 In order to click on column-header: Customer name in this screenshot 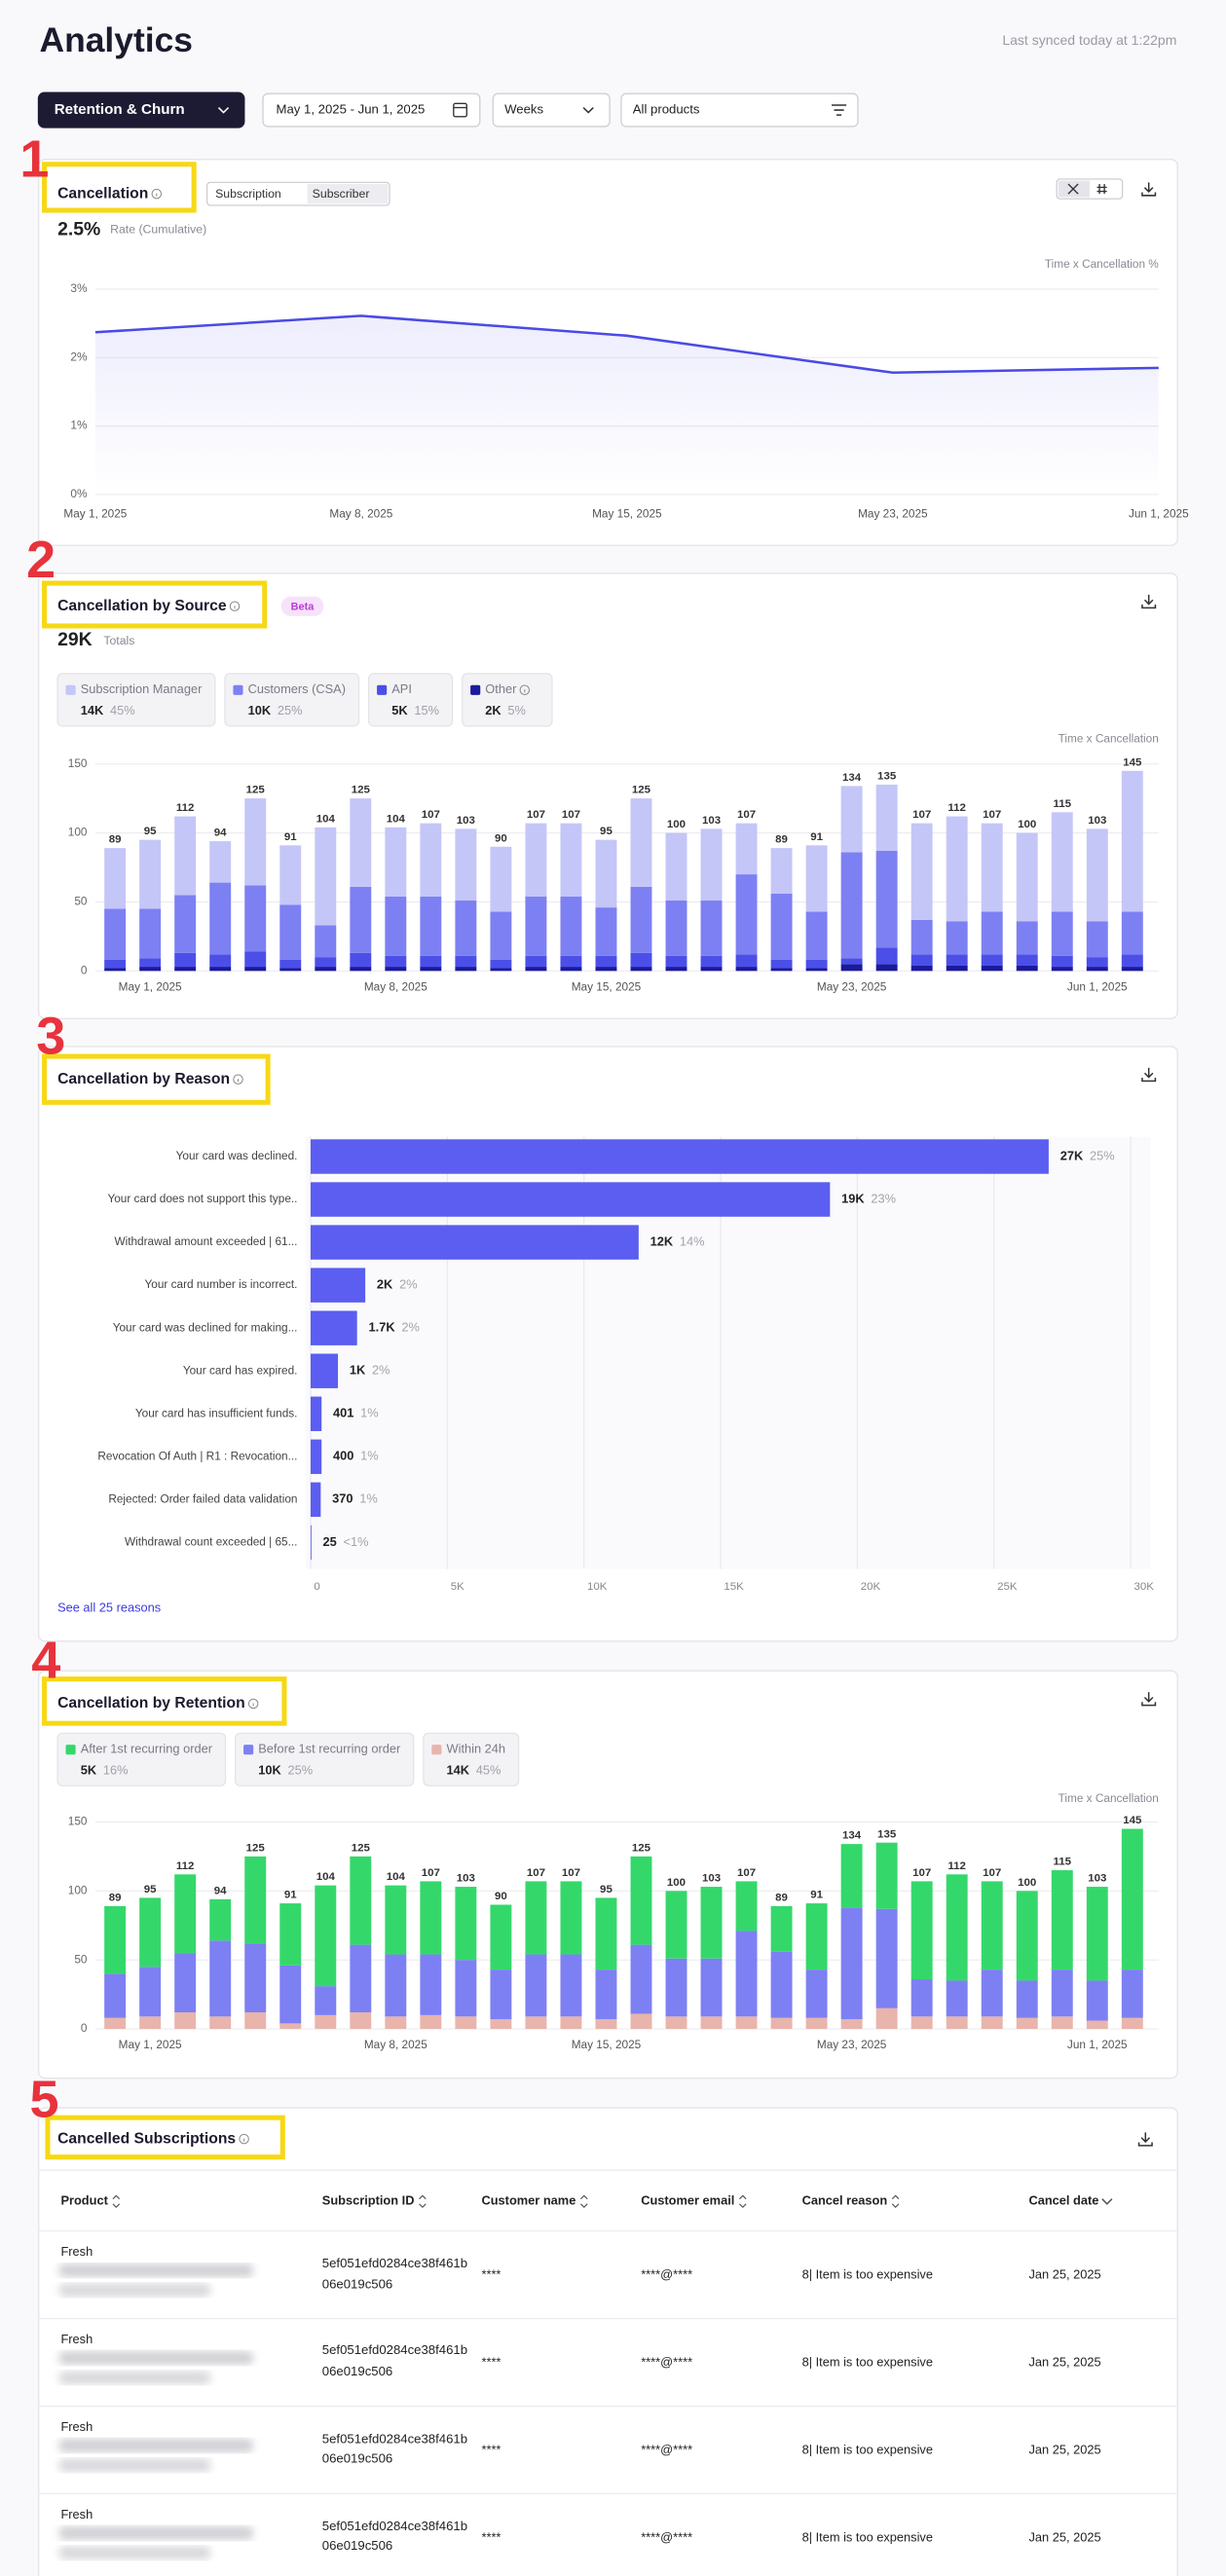, I will do `click(528, 2200)`.